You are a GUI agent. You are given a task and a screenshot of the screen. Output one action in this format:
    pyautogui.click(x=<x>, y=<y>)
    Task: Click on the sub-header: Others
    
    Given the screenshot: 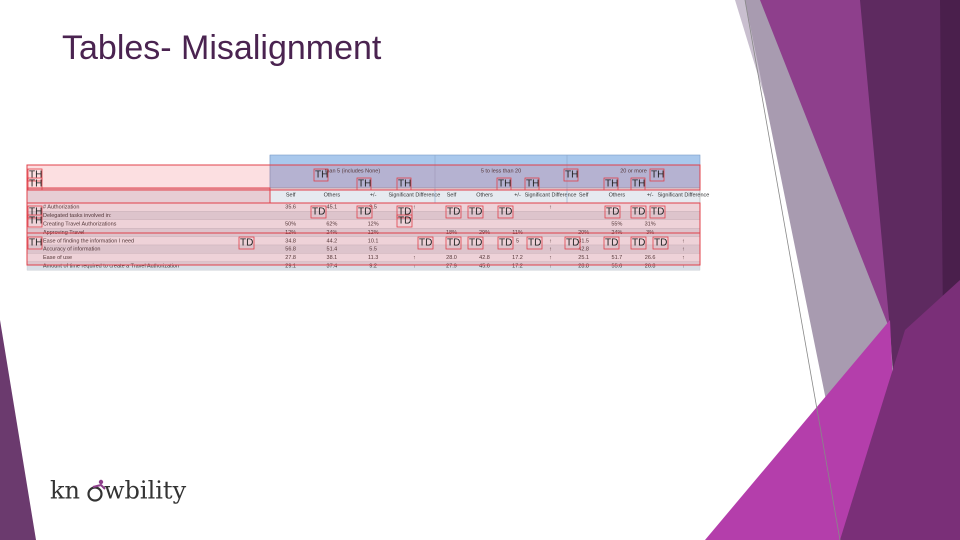 What is the action you would take?
    pyautogui.click(x=617, y=195)
    